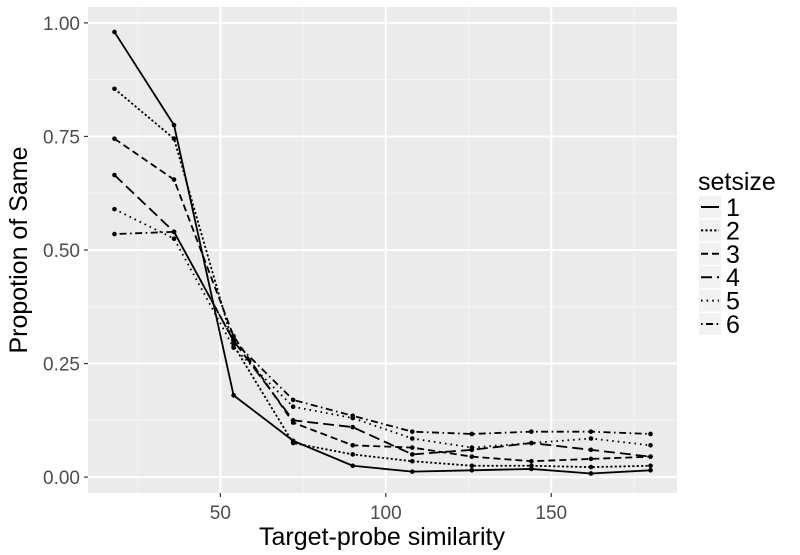  I want to click on x-axis: 50 100 150, so click(388, 508).